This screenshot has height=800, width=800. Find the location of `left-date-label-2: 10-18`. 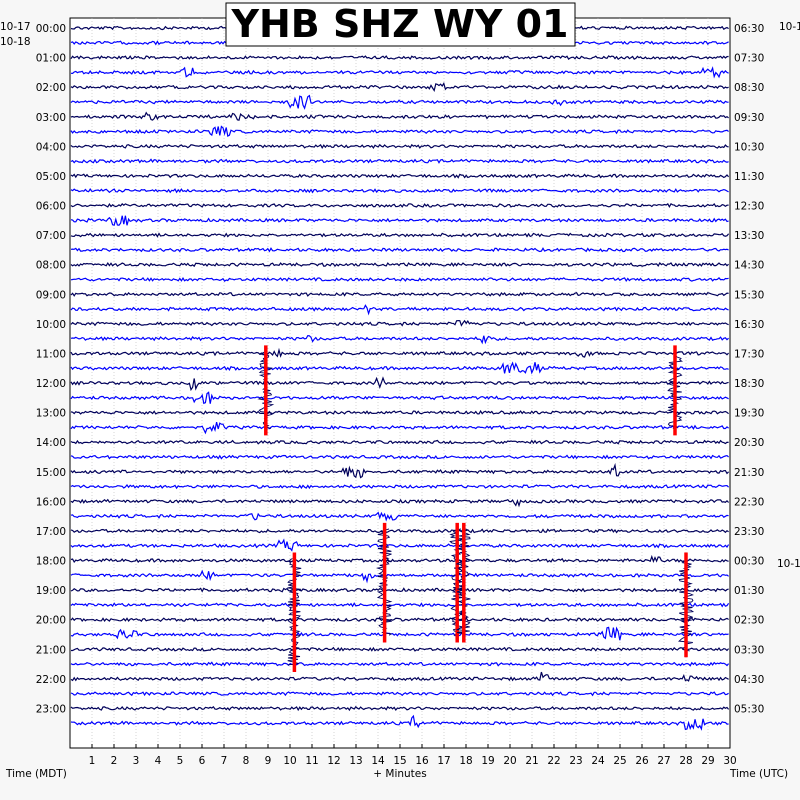

left-date-label-2: 10-18 is located at coordinates (15, 42).